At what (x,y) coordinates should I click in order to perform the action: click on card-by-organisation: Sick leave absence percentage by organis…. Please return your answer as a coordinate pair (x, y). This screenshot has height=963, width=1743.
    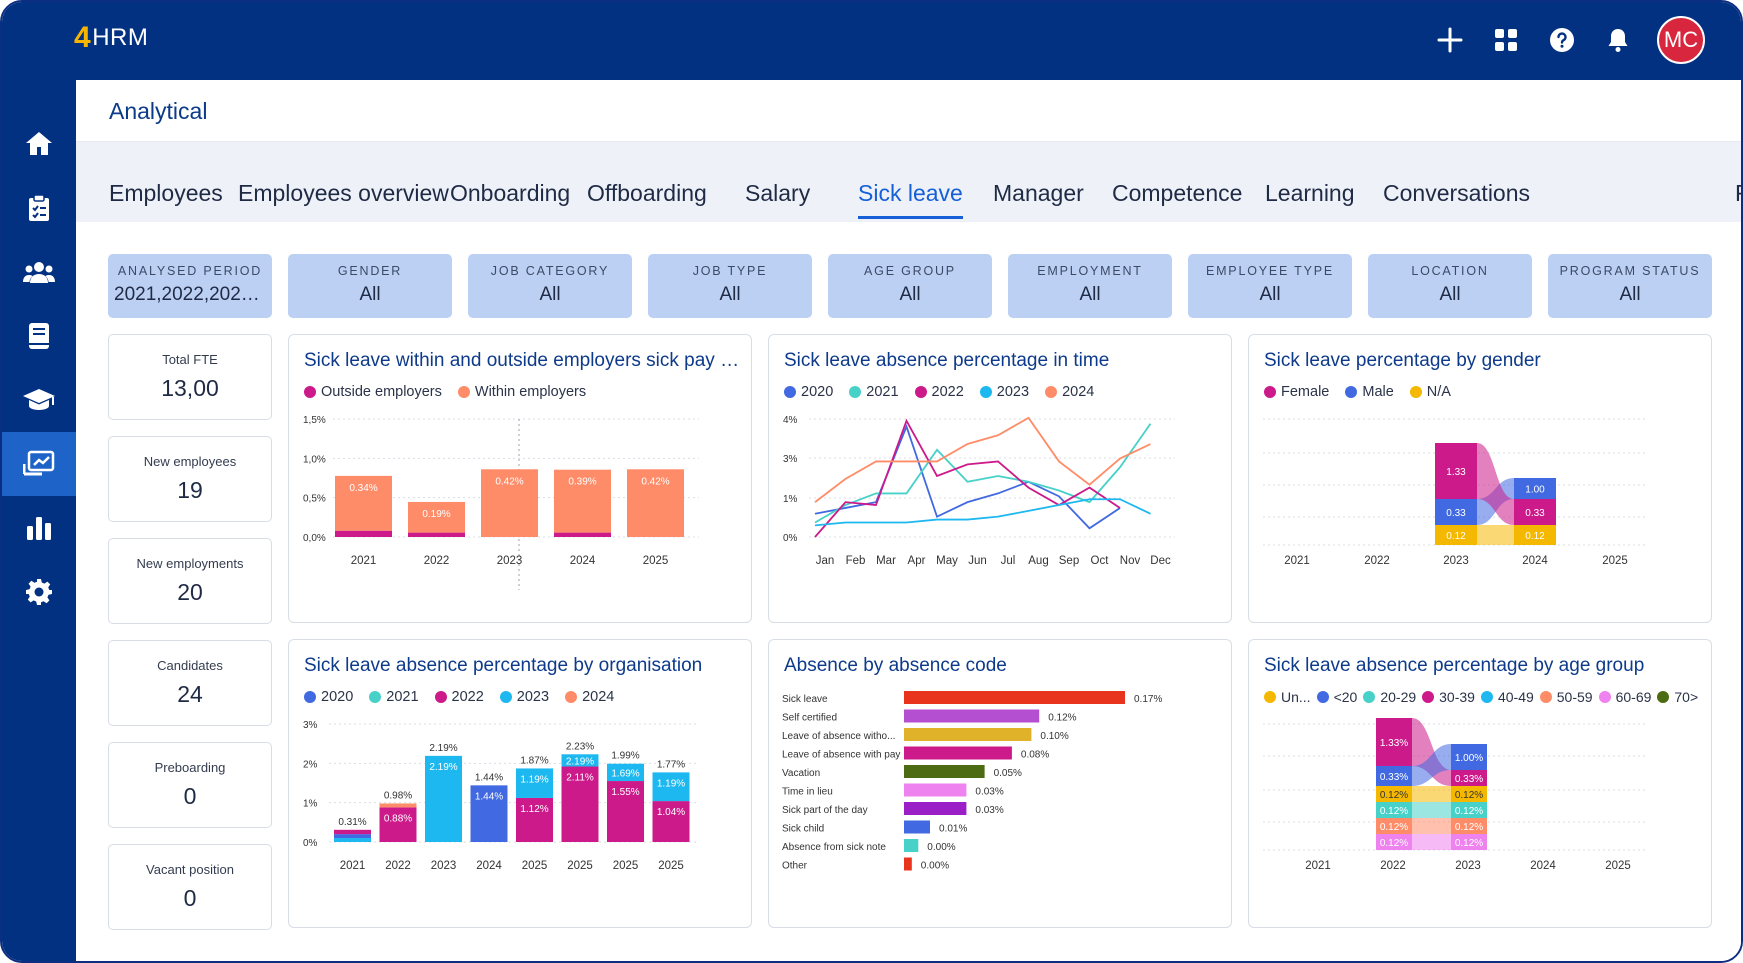
    Looking at the image, I should click on (520, 783).